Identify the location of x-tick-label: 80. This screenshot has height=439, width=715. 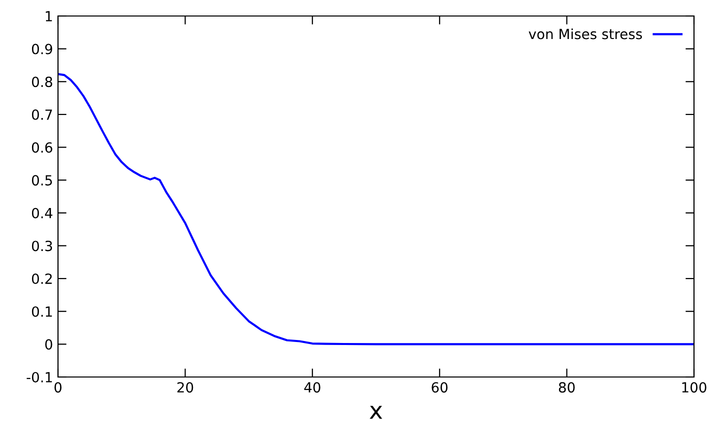
(566, 387).